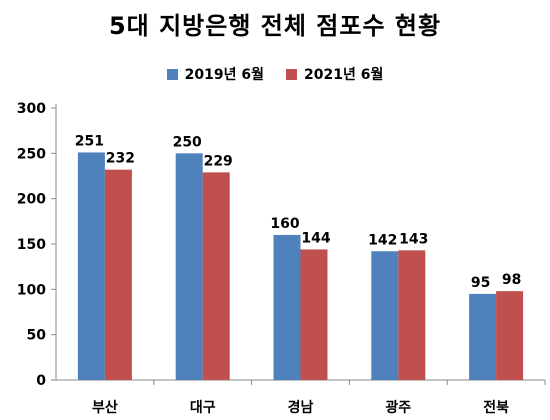 The height and width of the screenshot is (420, 550). What do you see at coordinates (315, 238) in the screenshot?
I see `data-label: 144` at bounding box center [315, 238].